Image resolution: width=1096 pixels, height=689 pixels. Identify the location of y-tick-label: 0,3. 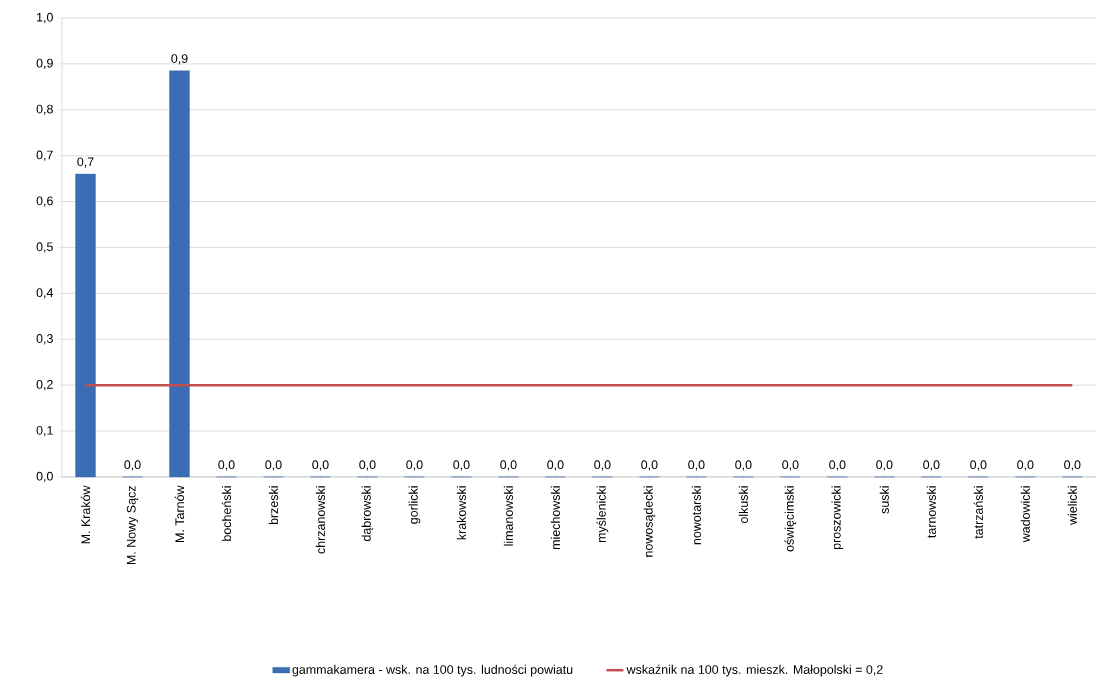
(44, 339).